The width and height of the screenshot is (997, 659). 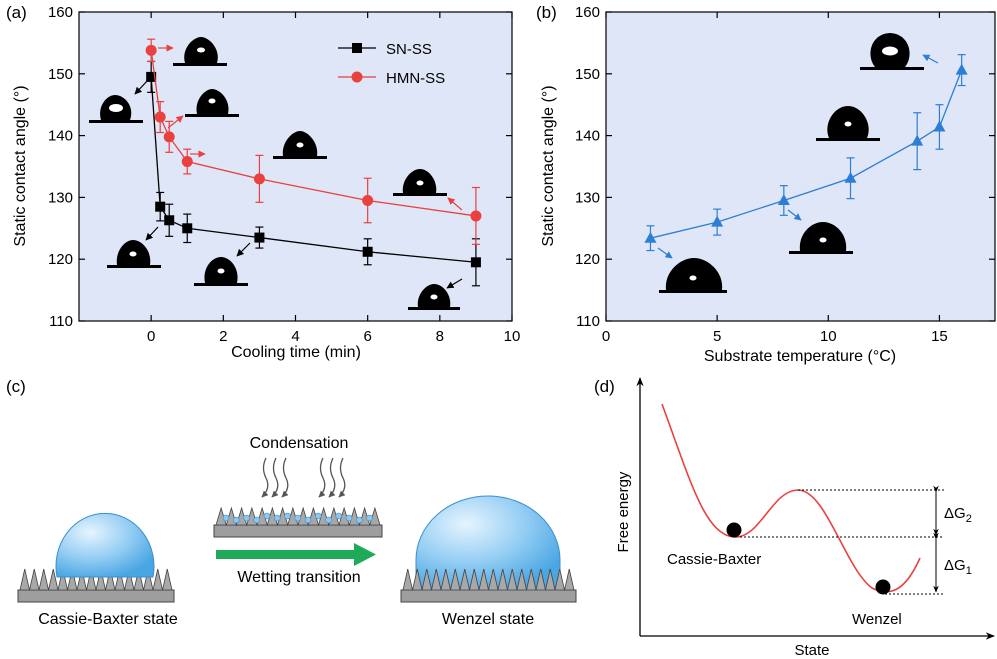 What do you see at coordinates (16, 386) in the screenshot?
I see `panel-label-c: (c)` at bounding box center [16, 386].